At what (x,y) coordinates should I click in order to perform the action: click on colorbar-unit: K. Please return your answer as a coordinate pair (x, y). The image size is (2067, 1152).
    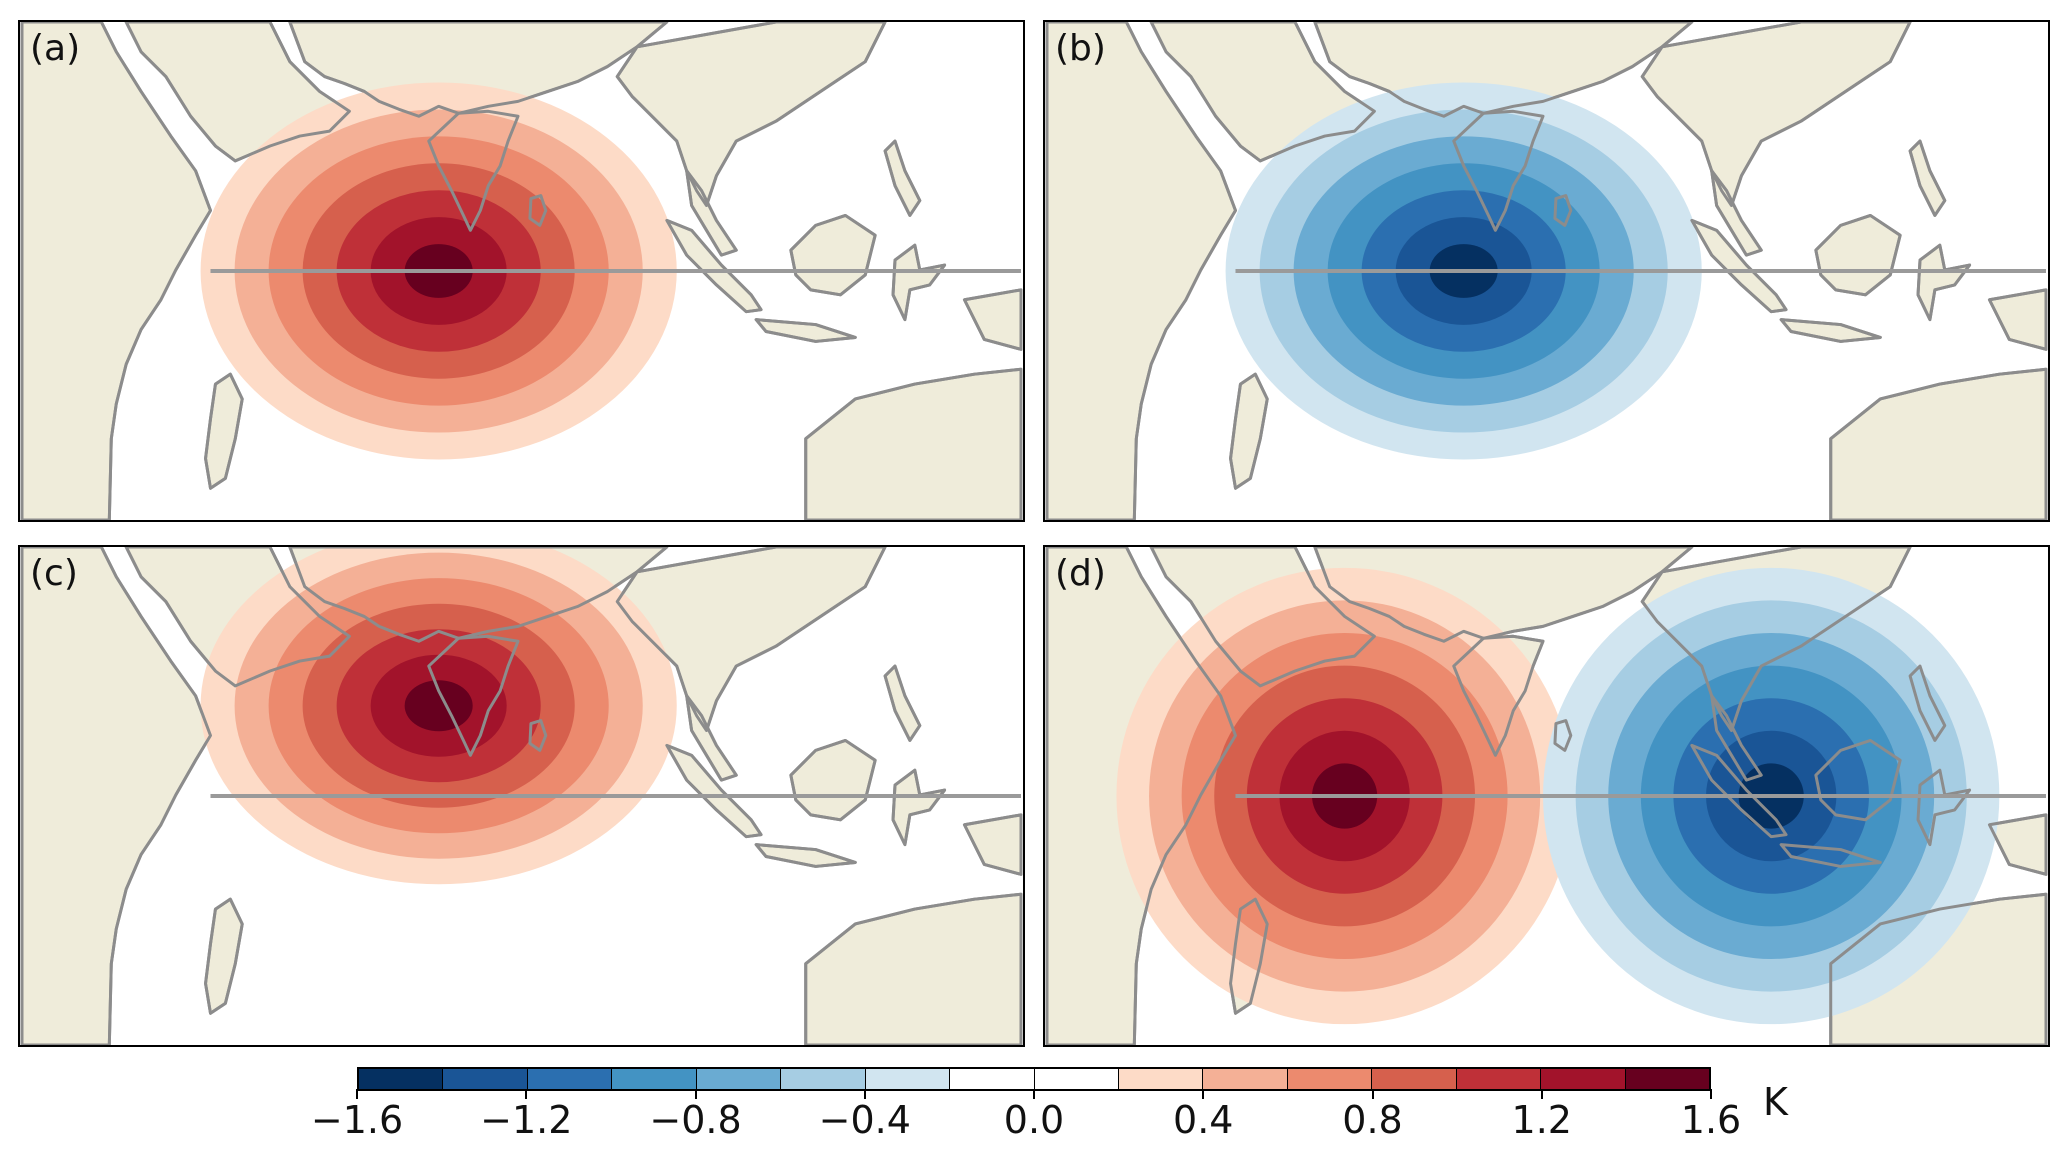
    Looking at the image, I should click on (1775, 1102).